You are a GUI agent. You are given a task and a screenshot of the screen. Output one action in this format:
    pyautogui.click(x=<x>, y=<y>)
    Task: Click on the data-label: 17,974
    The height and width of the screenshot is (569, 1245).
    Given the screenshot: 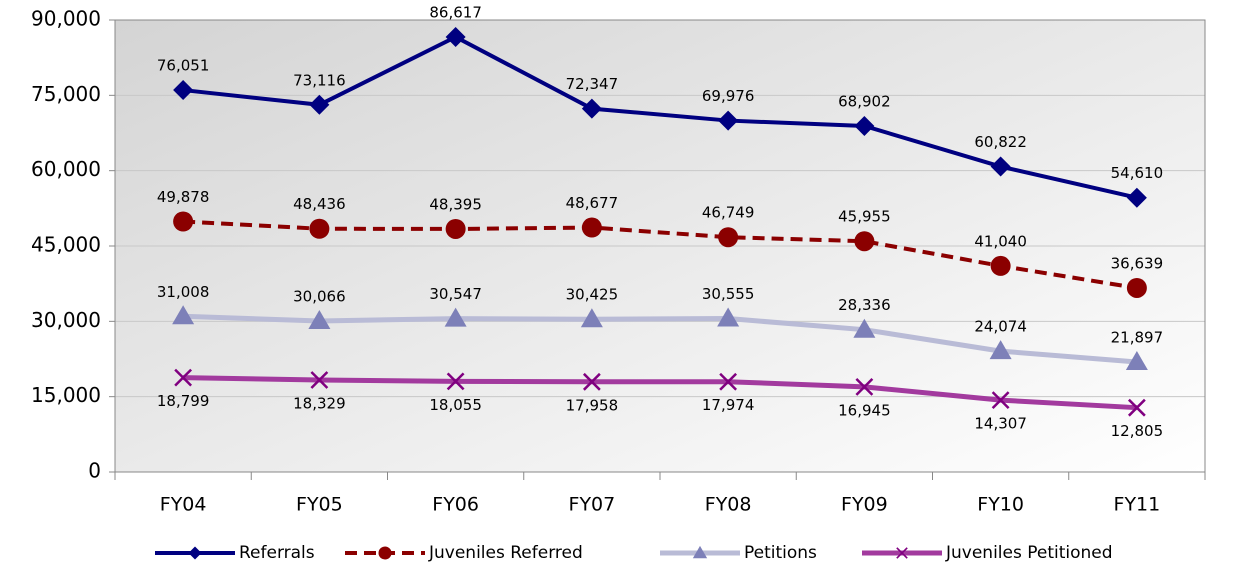 What is the action you would take?
    pyautogui.click(x=728, y=405)
    